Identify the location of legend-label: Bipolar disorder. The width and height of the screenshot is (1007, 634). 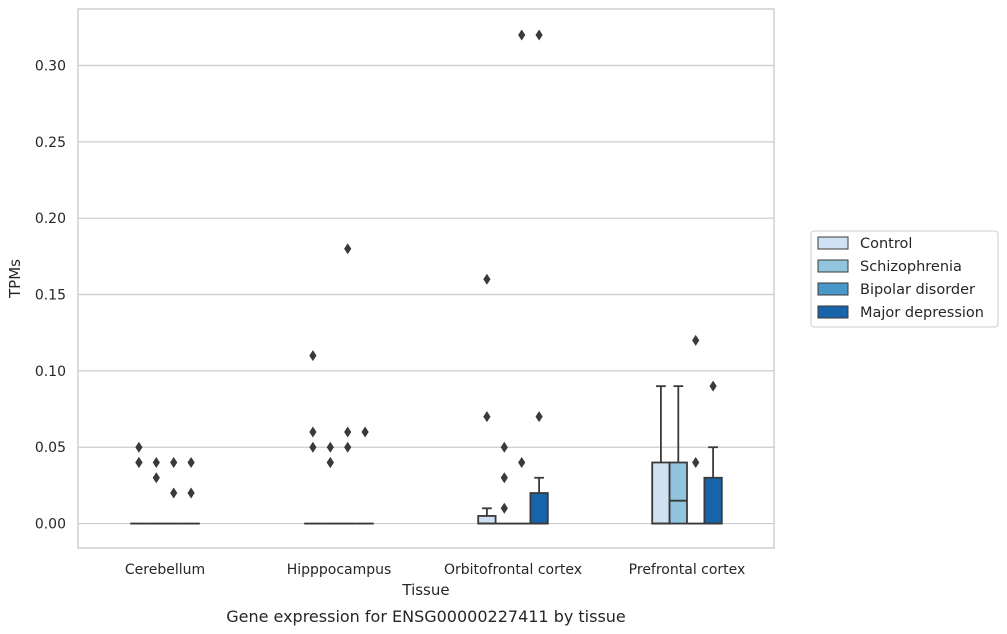
(917, 290).